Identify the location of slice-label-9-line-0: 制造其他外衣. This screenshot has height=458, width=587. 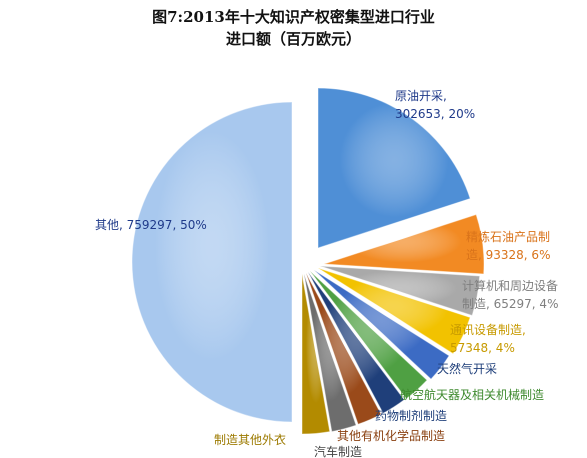
(250, 439).